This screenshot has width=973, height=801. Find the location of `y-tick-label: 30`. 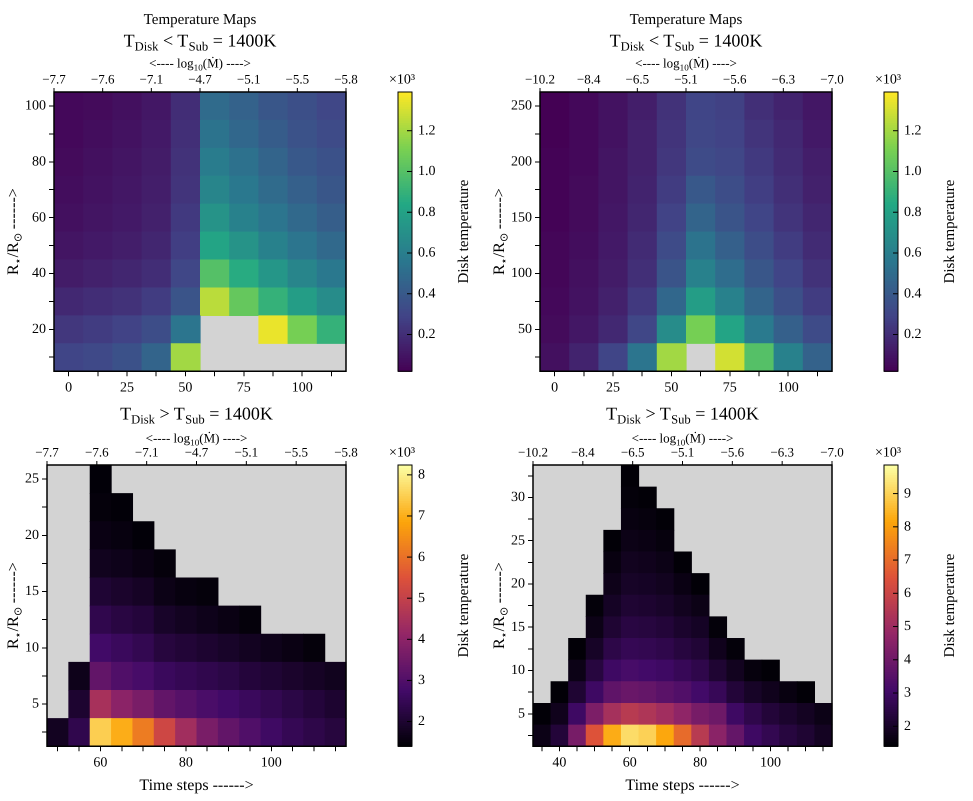

y-tick-label: 30 is located at coordinates (518, 498).